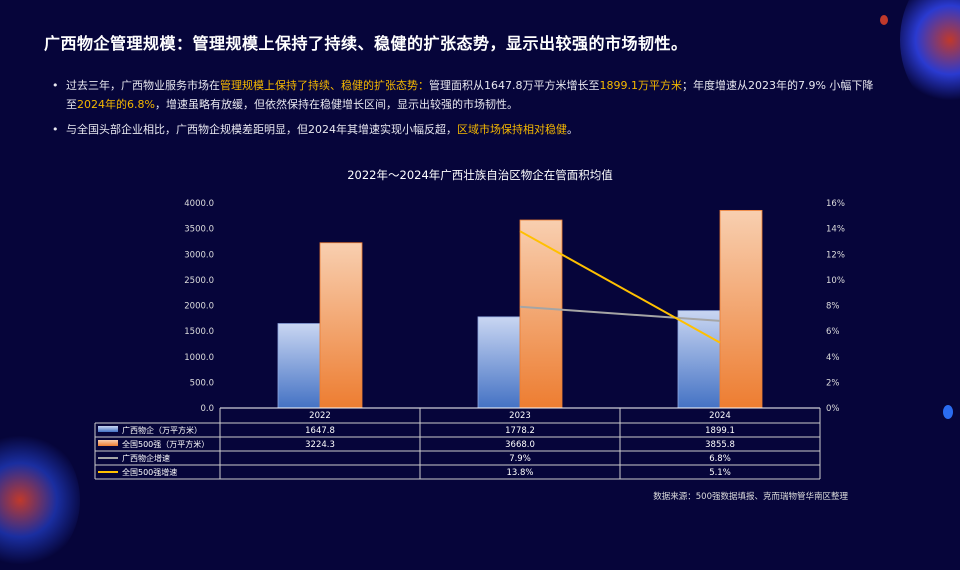  I want to click on left-axis-tick: 0.0, so click(207, 409).